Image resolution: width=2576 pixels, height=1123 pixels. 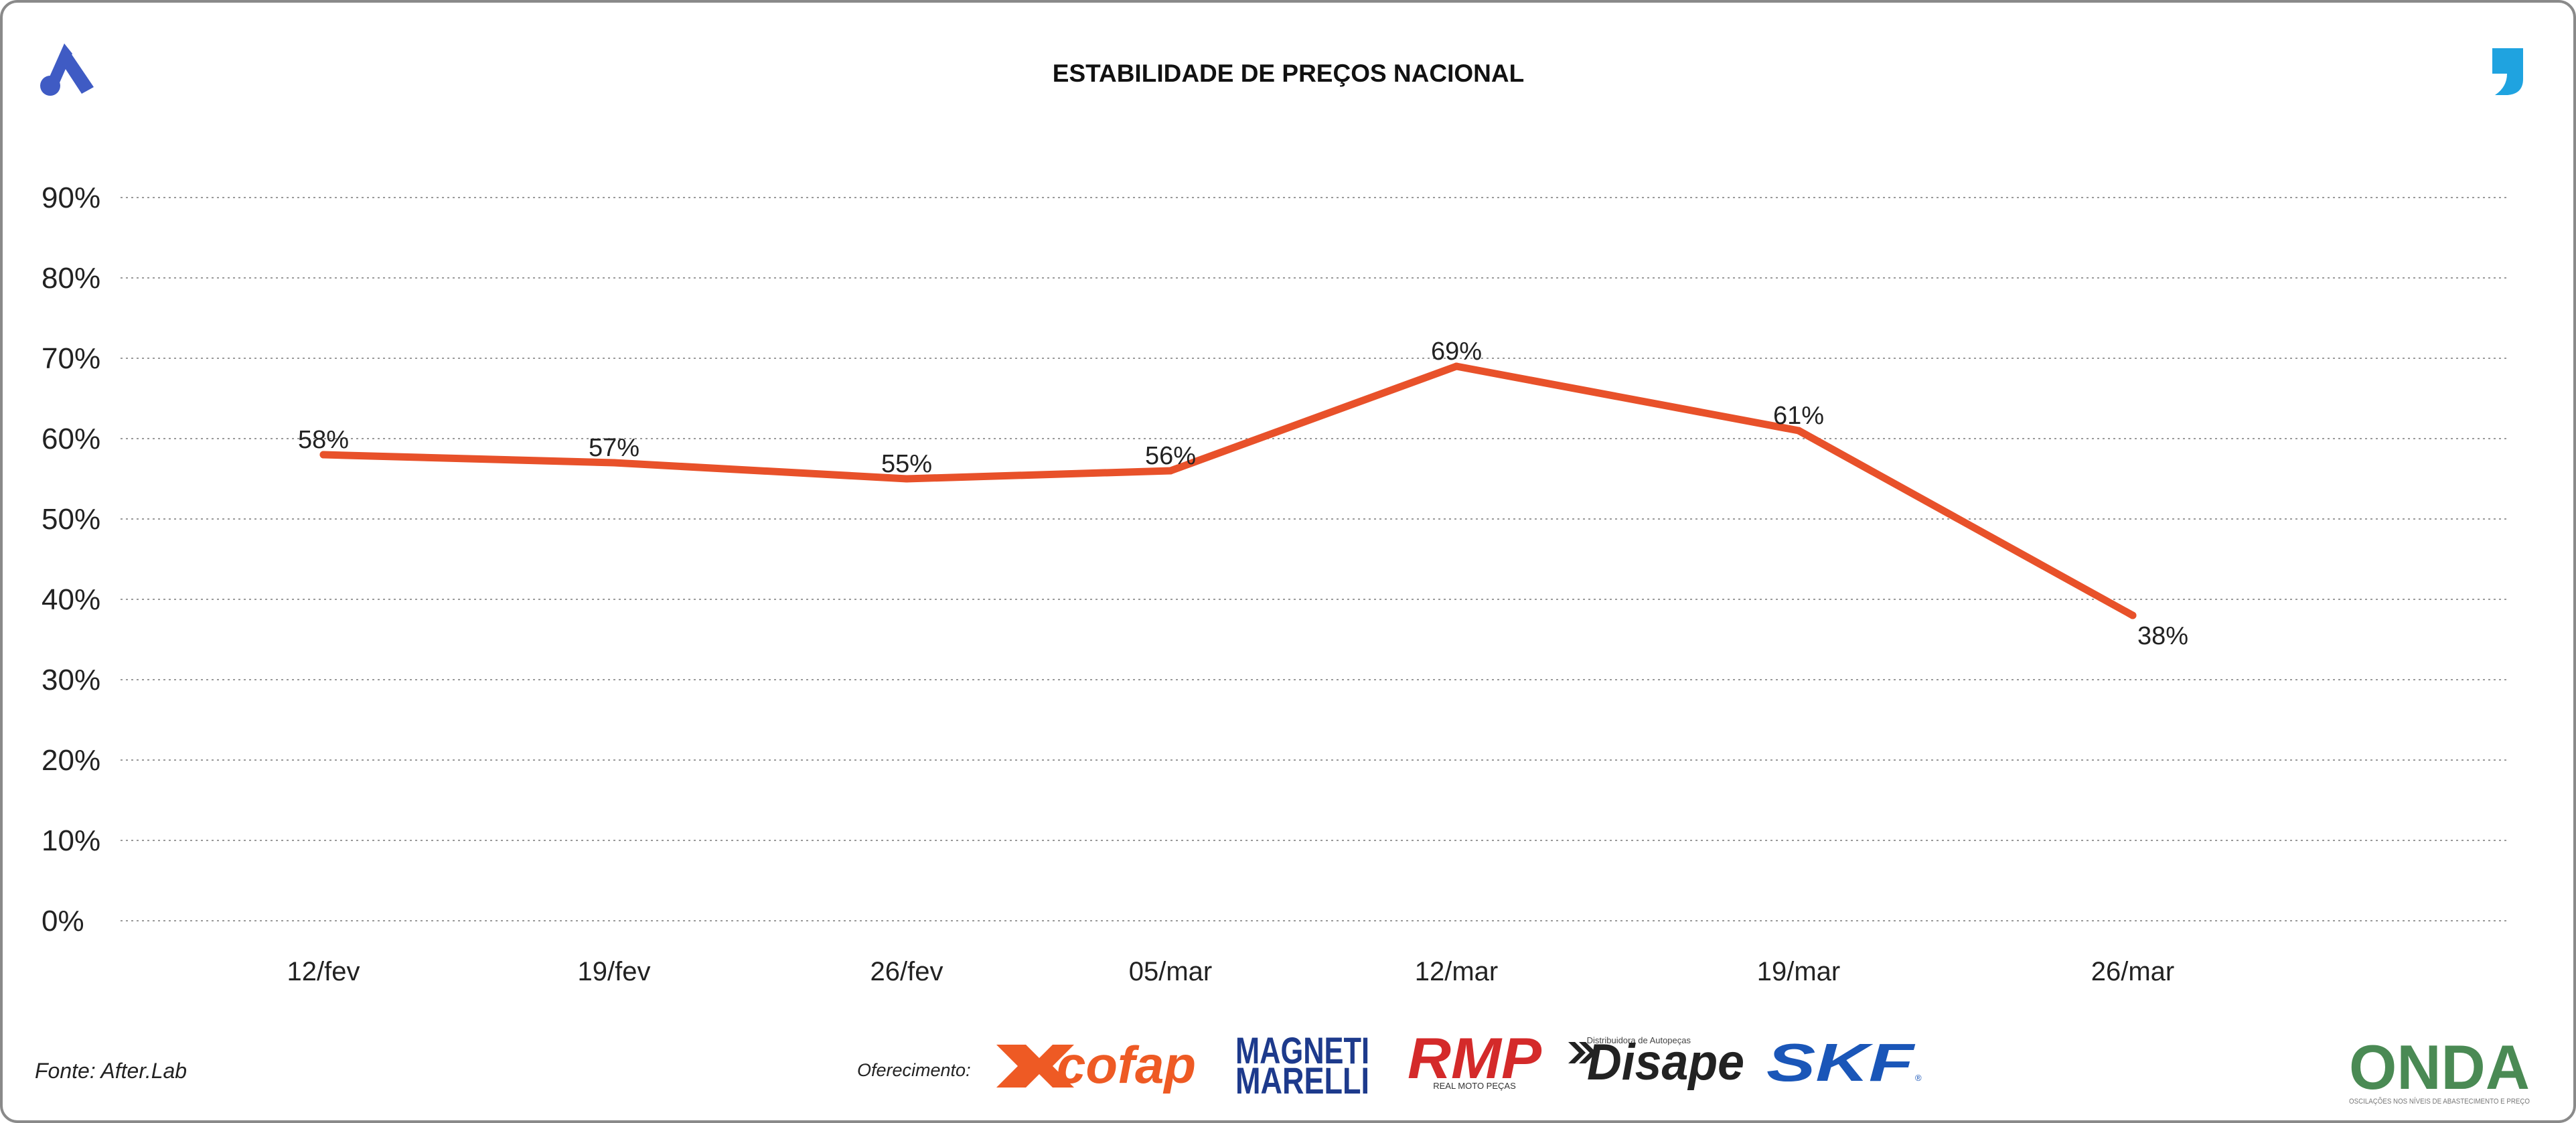 I want to click on magneti-wordmark: MAGNETI, so click(x=1302, y=1050).